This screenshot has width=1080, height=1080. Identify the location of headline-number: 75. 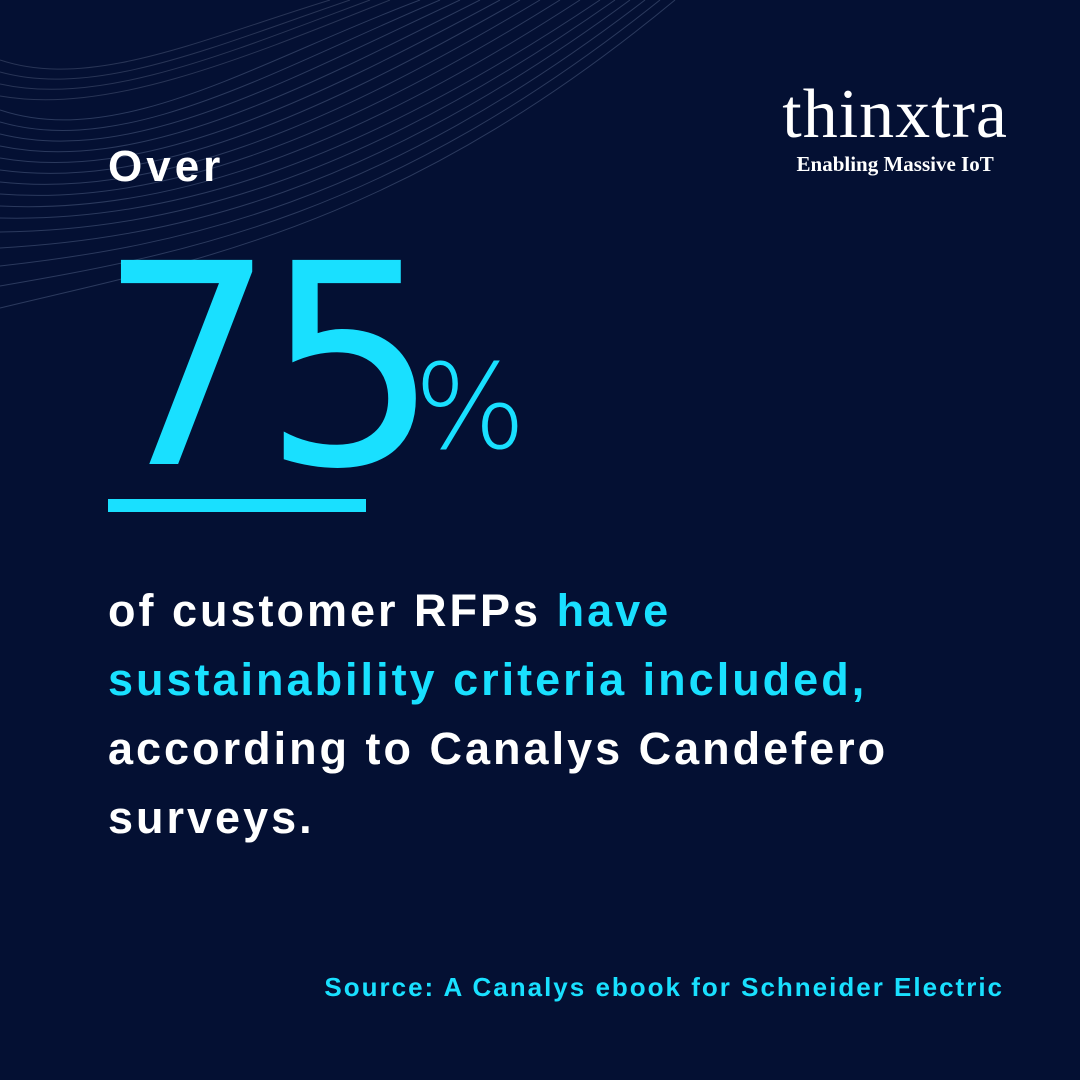
(269, 368).